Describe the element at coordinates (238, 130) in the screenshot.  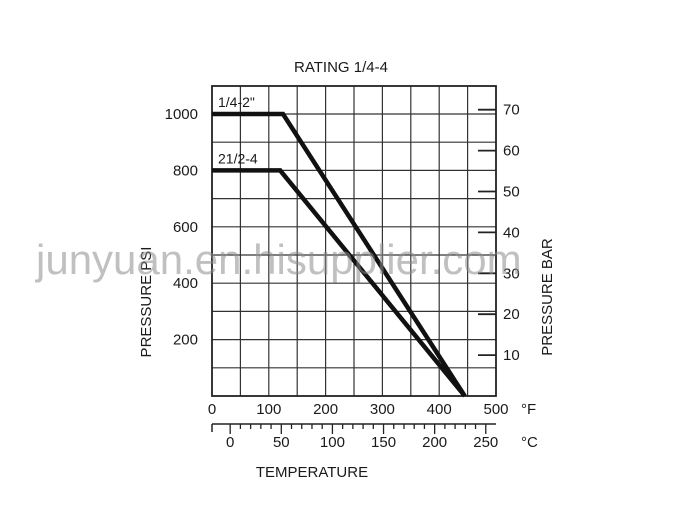
I see `series-labels: 1/4-2" 21/2-4` at that location.